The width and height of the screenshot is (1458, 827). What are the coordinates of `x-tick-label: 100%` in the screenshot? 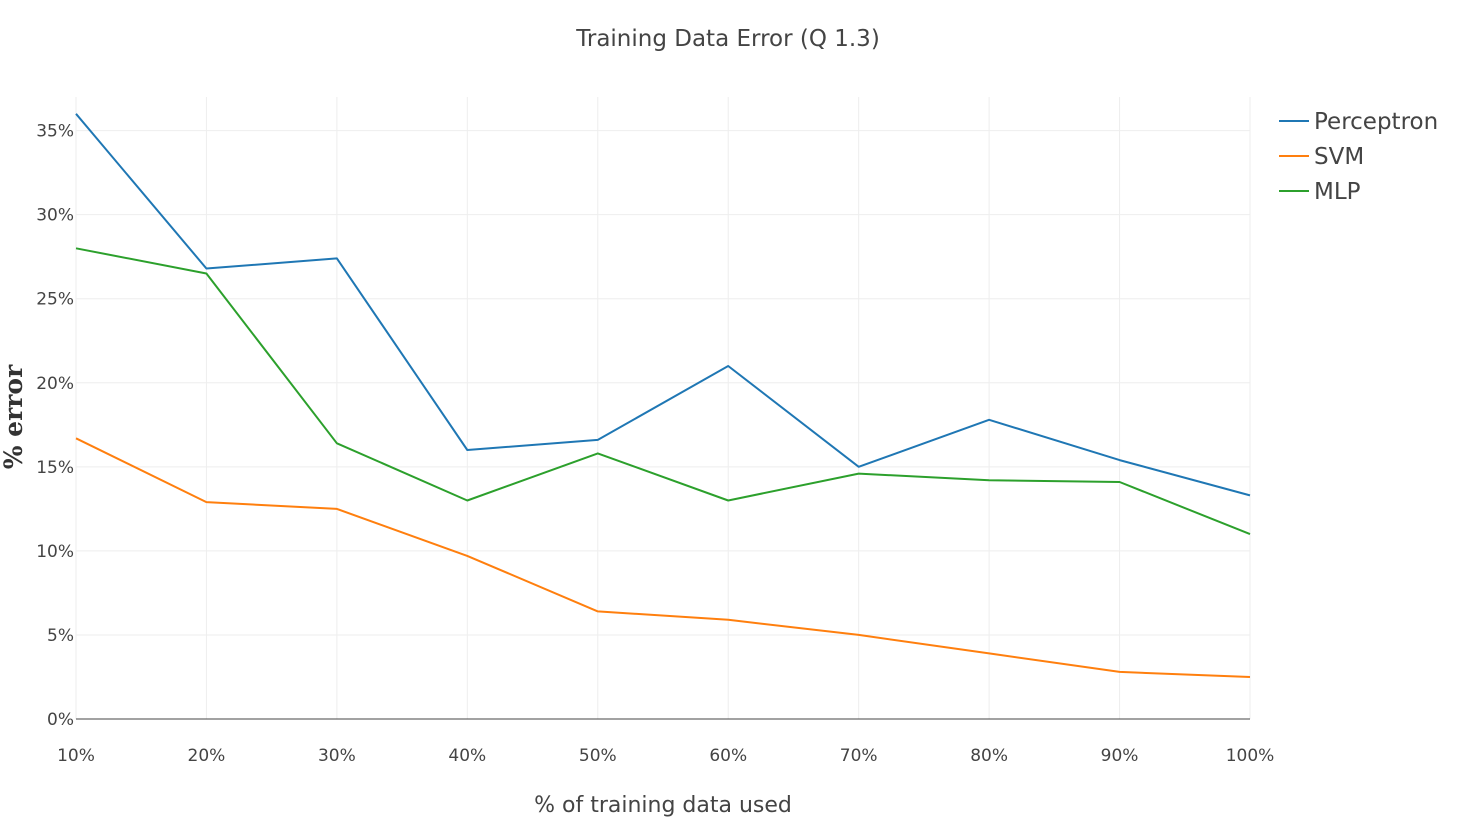 It's located at (1250, 756).